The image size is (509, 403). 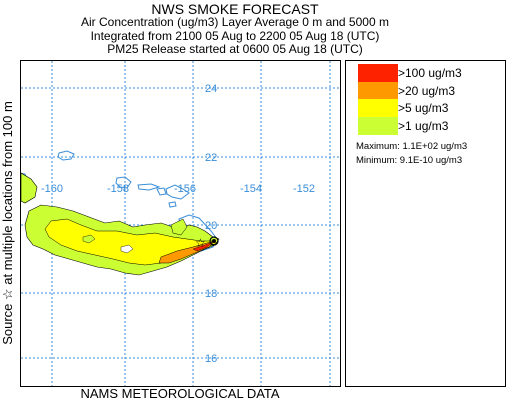 I want to click on legend-item: >1 ug/m3, so click(x=431, y=126).